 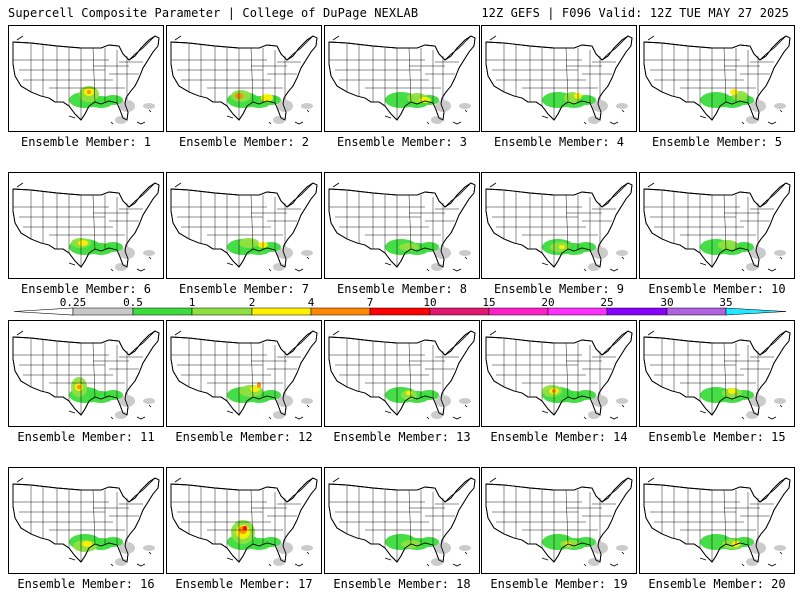 I want to click on colorbar-tick-label: 25, so click(x=606, y=302).